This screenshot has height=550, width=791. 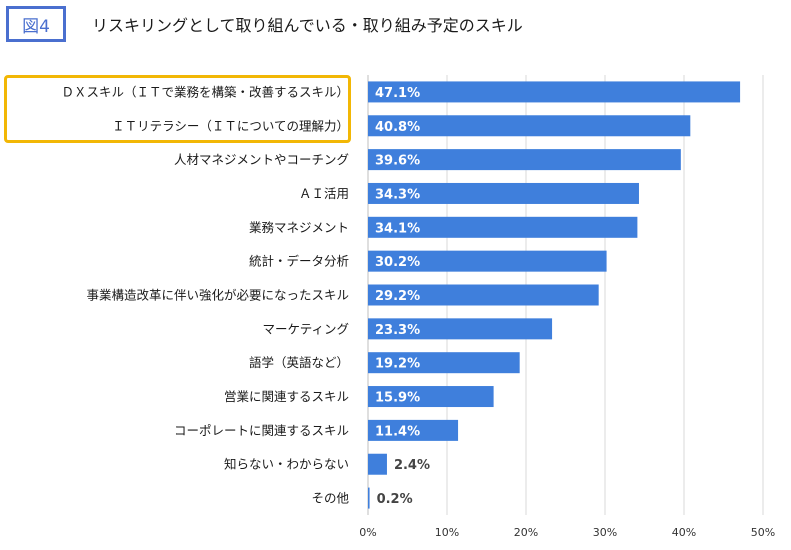 I want to click on value-label: 19.2%, so click(x=397, y=364).